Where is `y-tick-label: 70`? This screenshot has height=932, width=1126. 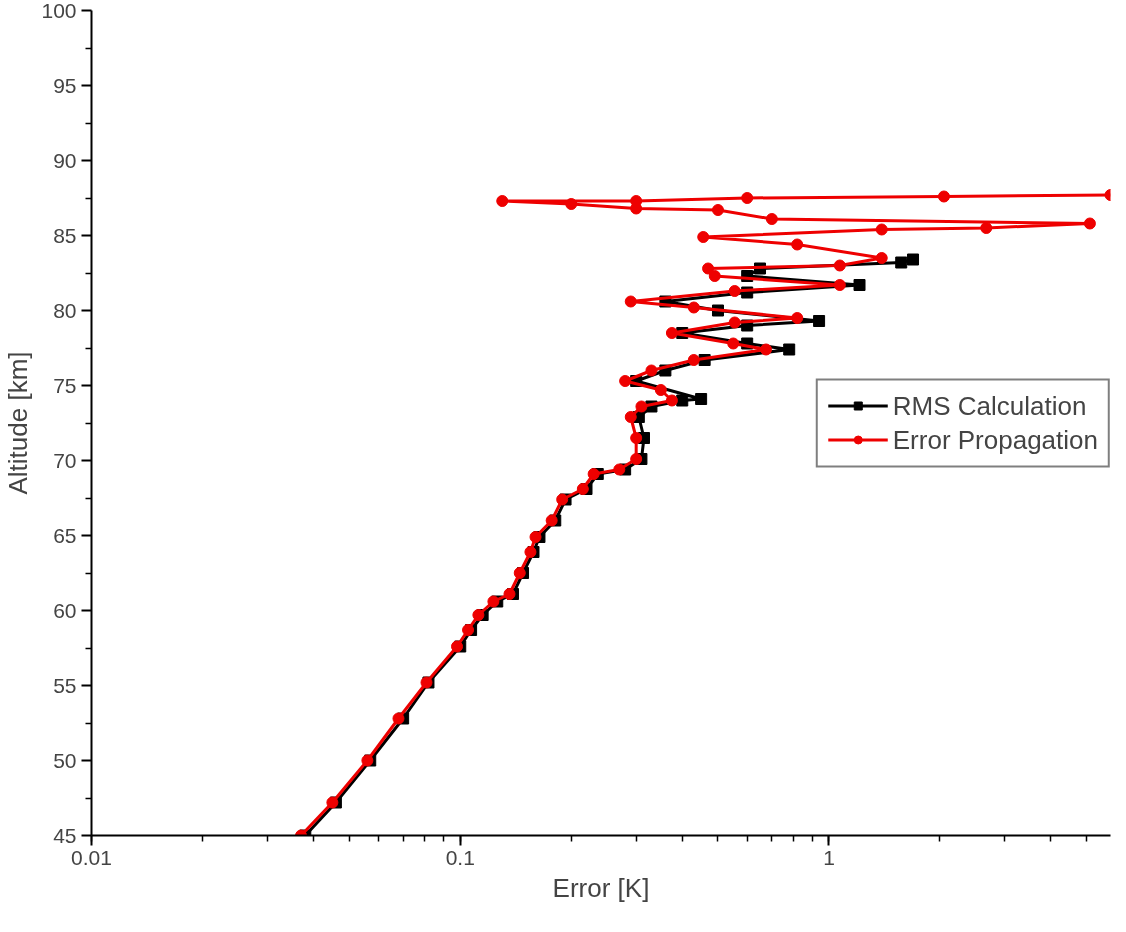 y-tick-label: 70 is located at coordinates (65, 460).